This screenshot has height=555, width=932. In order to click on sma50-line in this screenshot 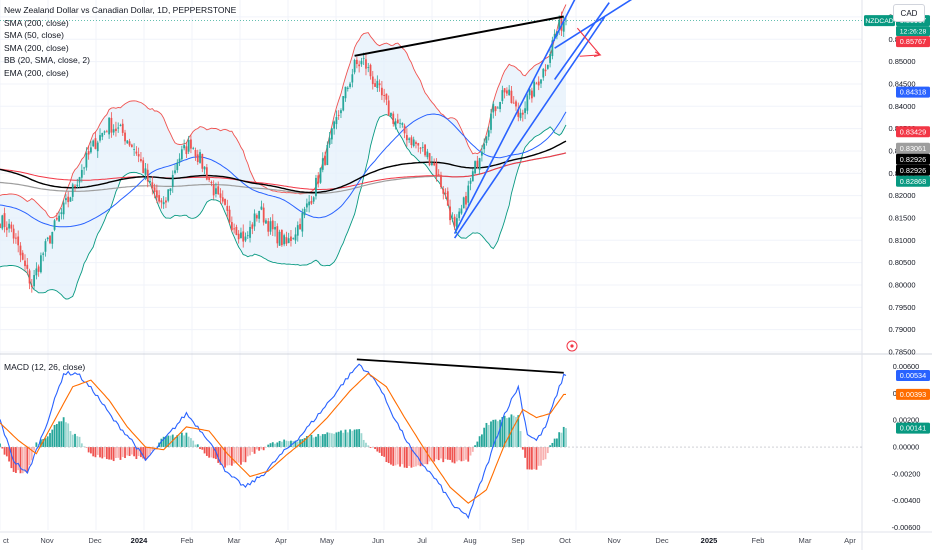, I will do `click(283, 169)`.